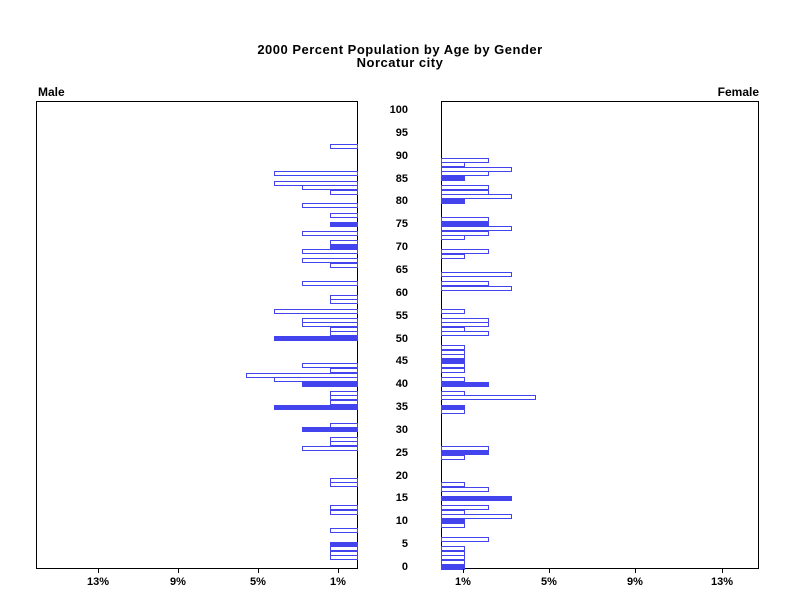 This screenshot has height=600, width=800. Describe the element at coordinates (401, 361) in the screenshot. I see `age-tick-label-45: 45` at that location.